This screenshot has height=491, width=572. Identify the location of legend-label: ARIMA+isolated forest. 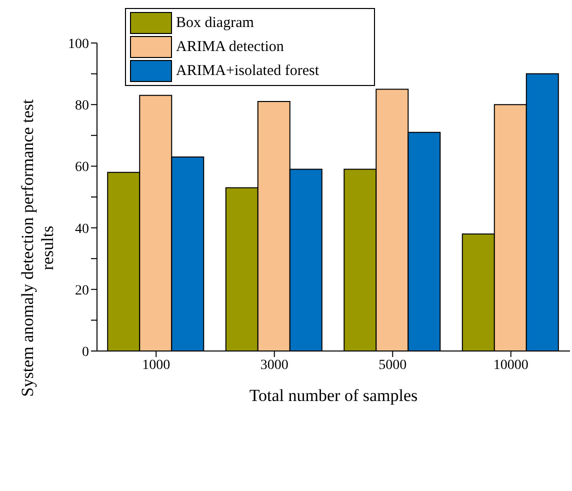
(248, 71).